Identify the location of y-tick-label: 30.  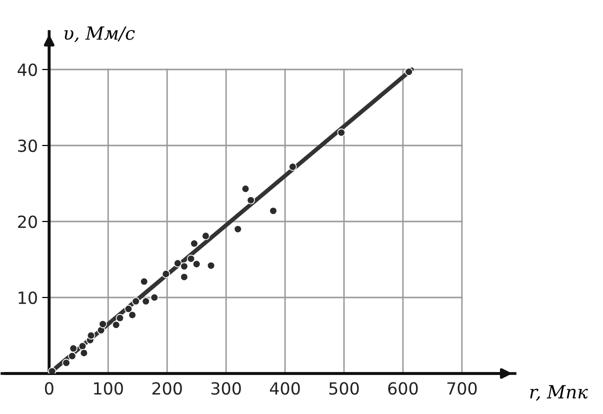
(27, 145).